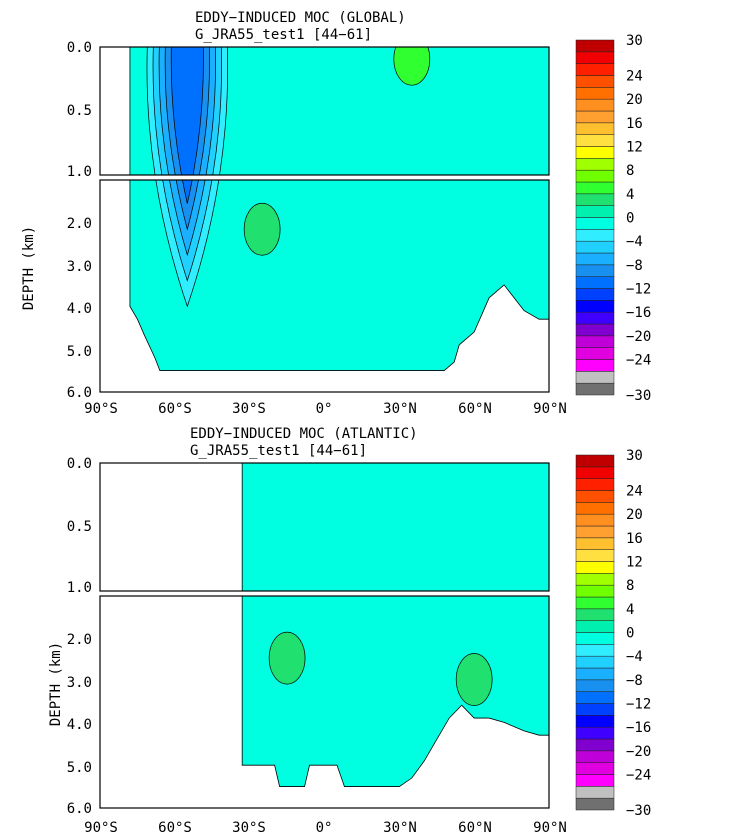 The image size is (732, 840). I want to click on x-tick-label: 60°N, so click(475, 828).